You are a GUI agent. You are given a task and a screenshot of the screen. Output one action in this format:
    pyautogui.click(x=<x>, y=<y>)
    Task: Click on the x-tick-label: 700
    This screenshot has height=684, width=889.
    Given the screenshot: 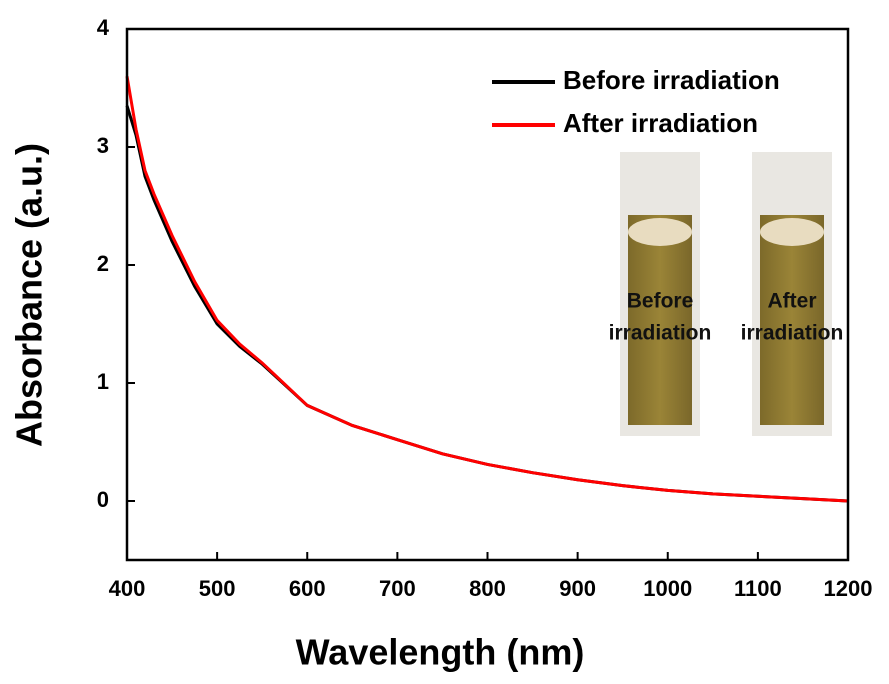 What is the action you would take?
    pyautogui.click(x=397, y=588)
    